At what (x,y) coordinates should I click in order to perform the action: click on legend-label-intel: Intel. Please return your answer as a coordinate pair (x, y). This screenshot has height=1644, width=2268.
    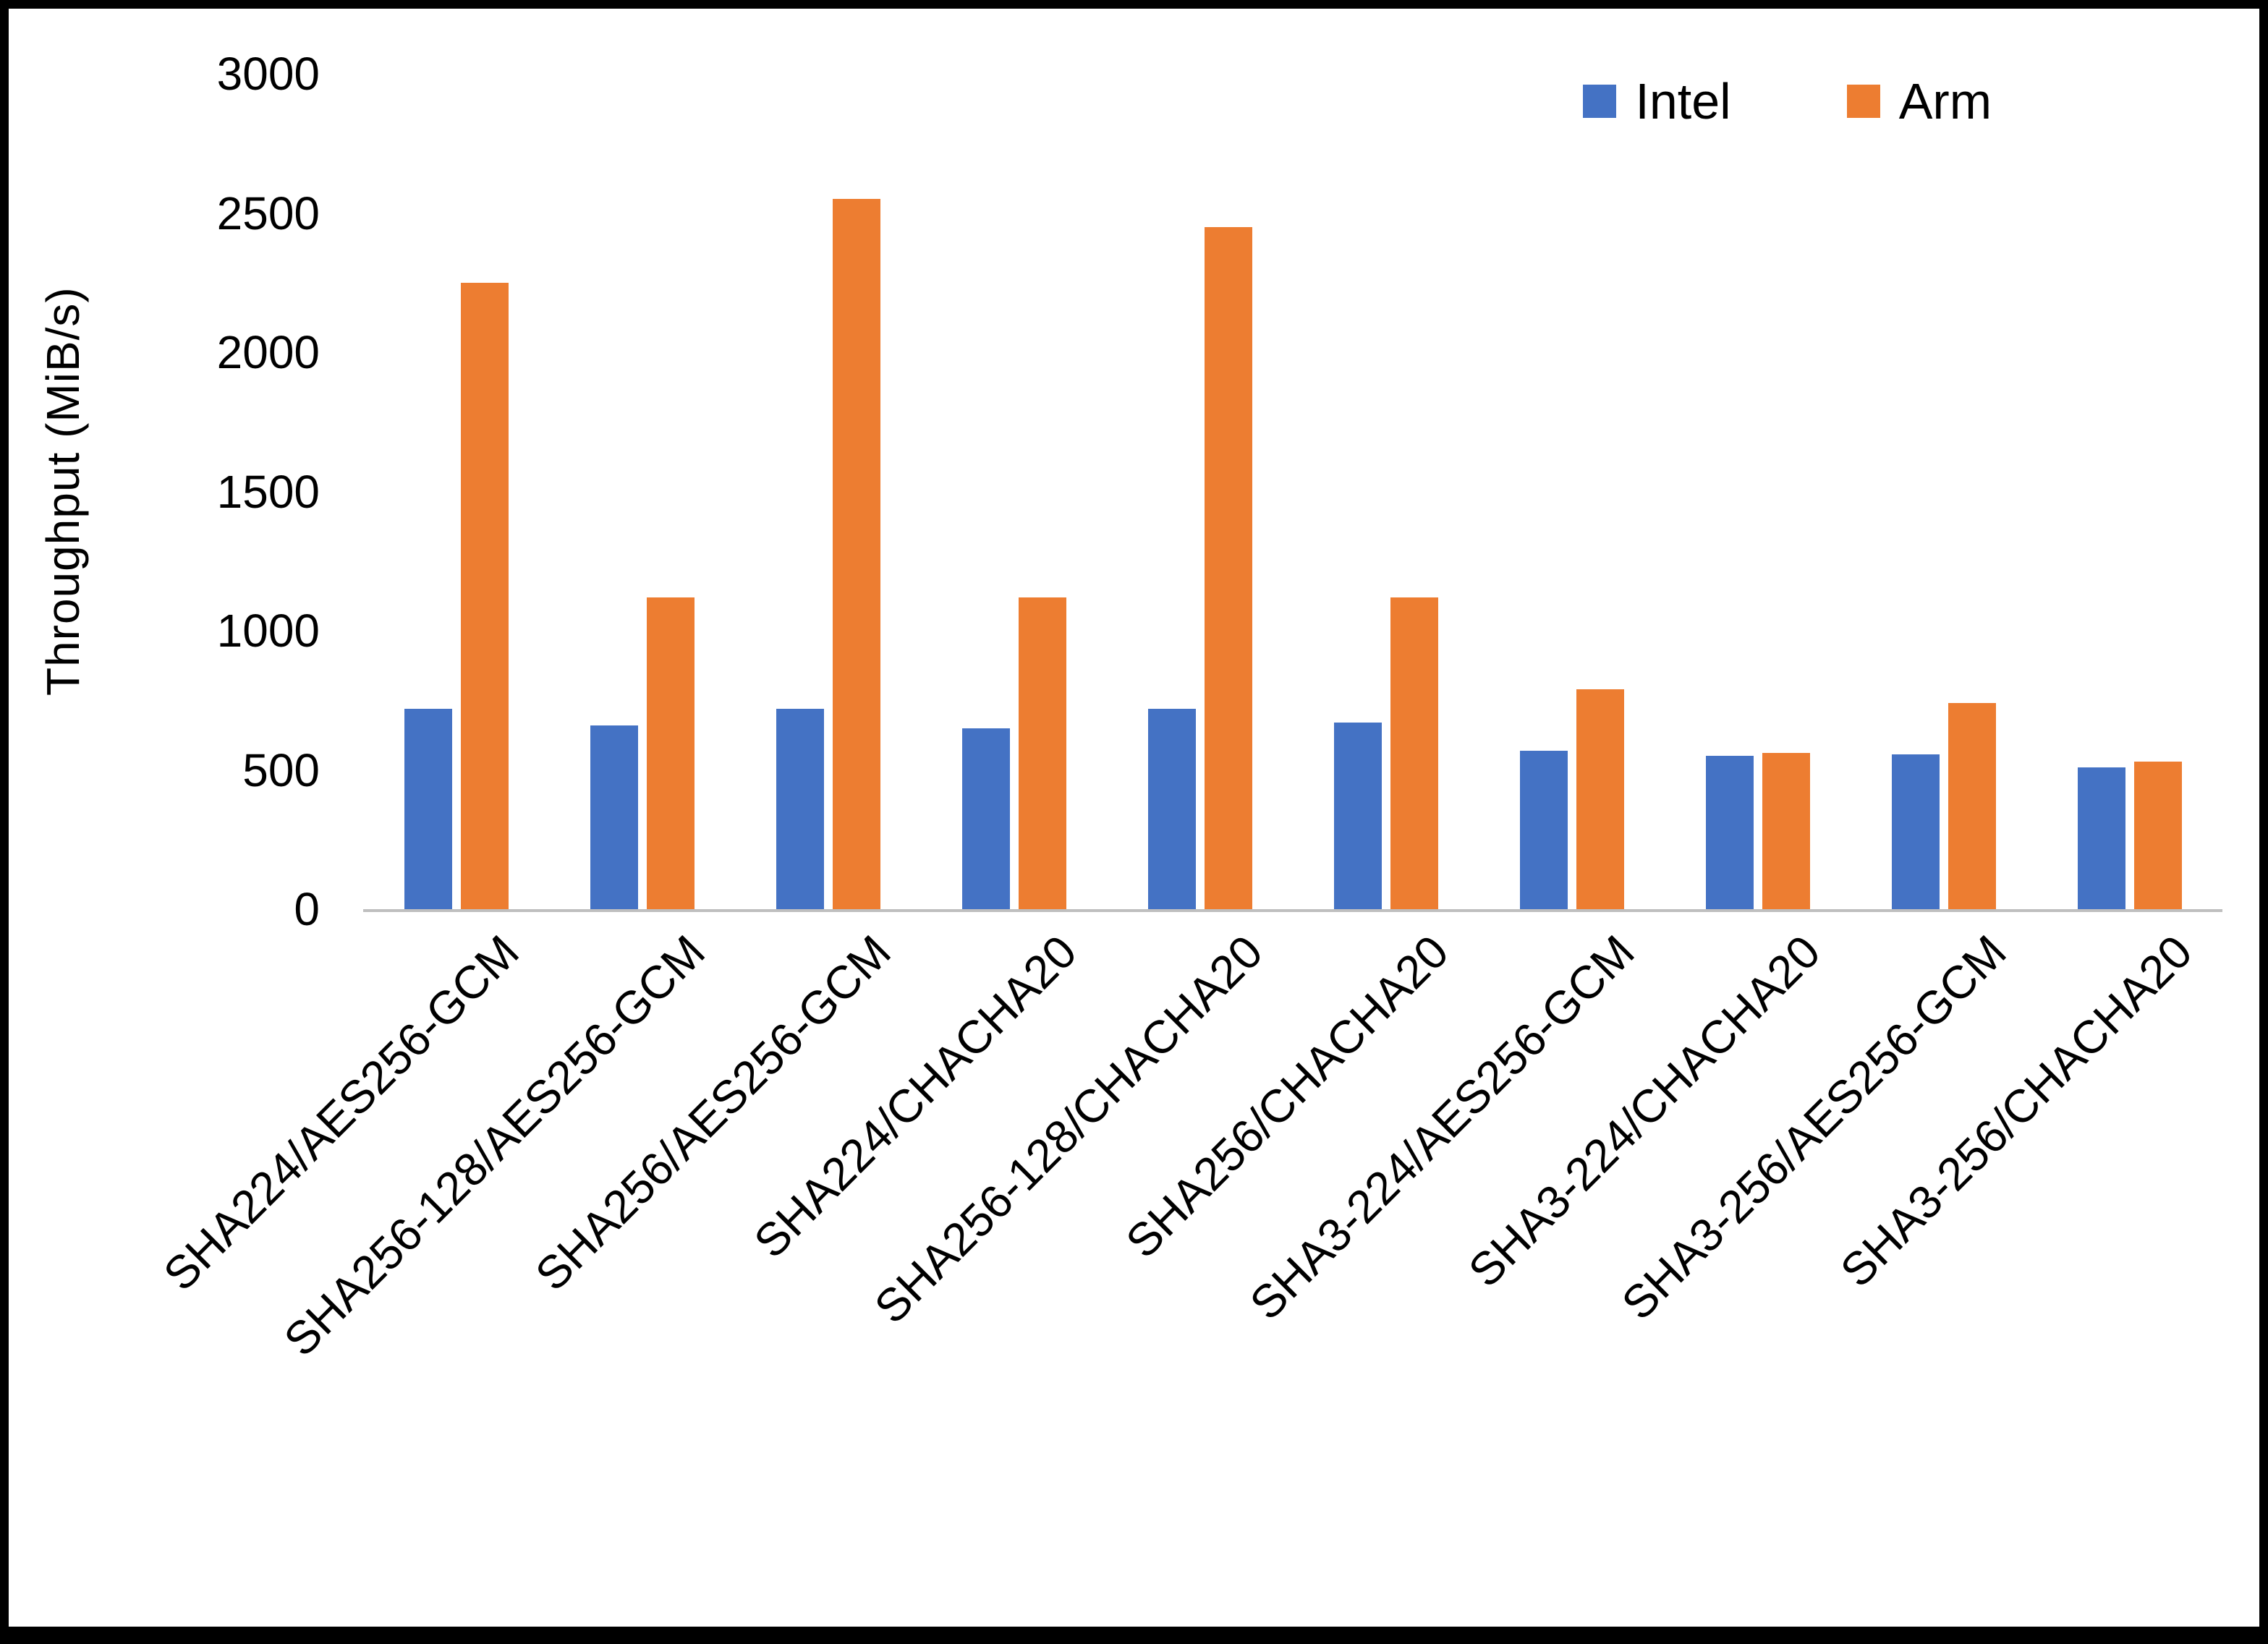
    Looking at the image, I should click on (1683, 101).